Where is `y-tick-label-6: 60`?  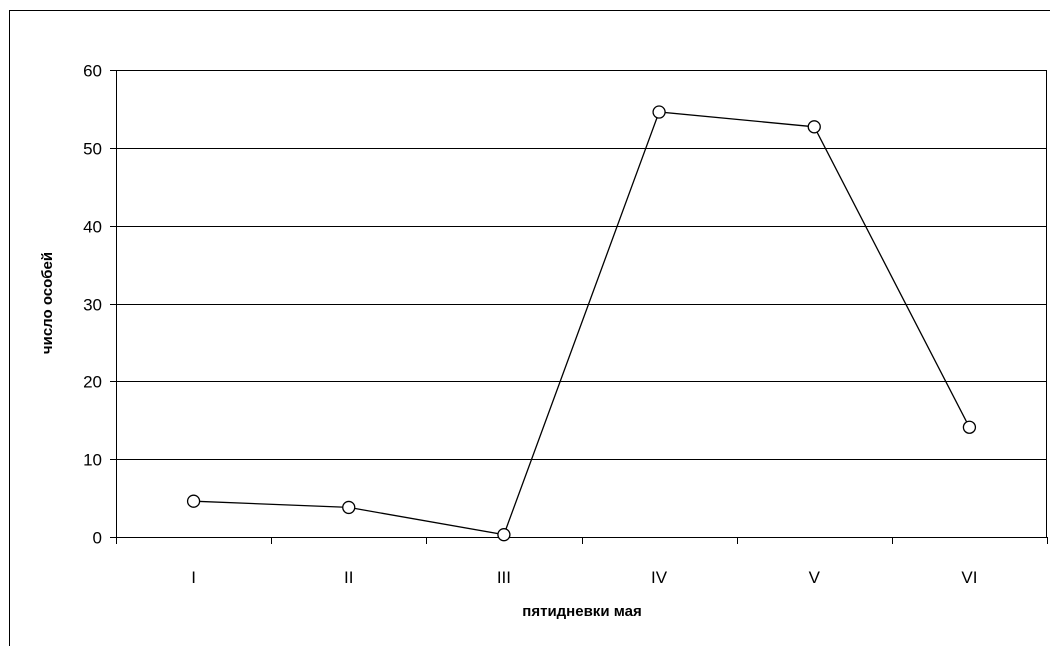
y-tick-label-6: 60 is located at coordinates (92, 71).